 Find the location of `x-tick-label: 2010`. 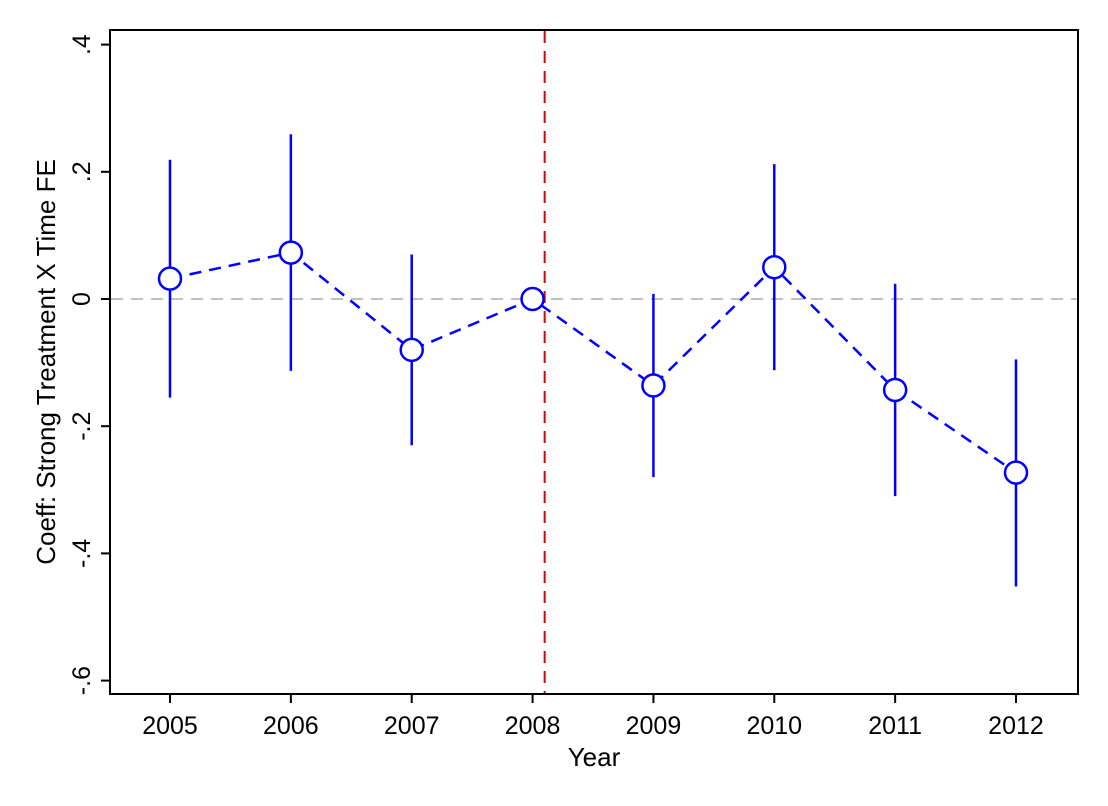

x-tick-label: 2010 is located at coordinates (774, 726).